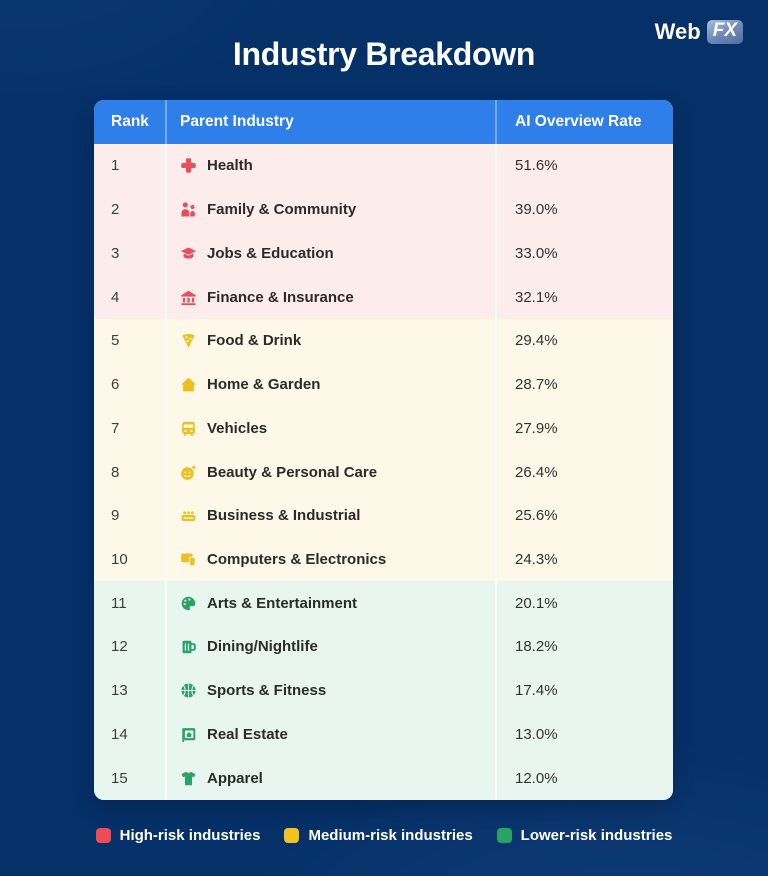 The image size is (768, 876). Describe the element at coordinates (584, 253) in the screenshot. I see `rate-cell: 33.0%` at that location.